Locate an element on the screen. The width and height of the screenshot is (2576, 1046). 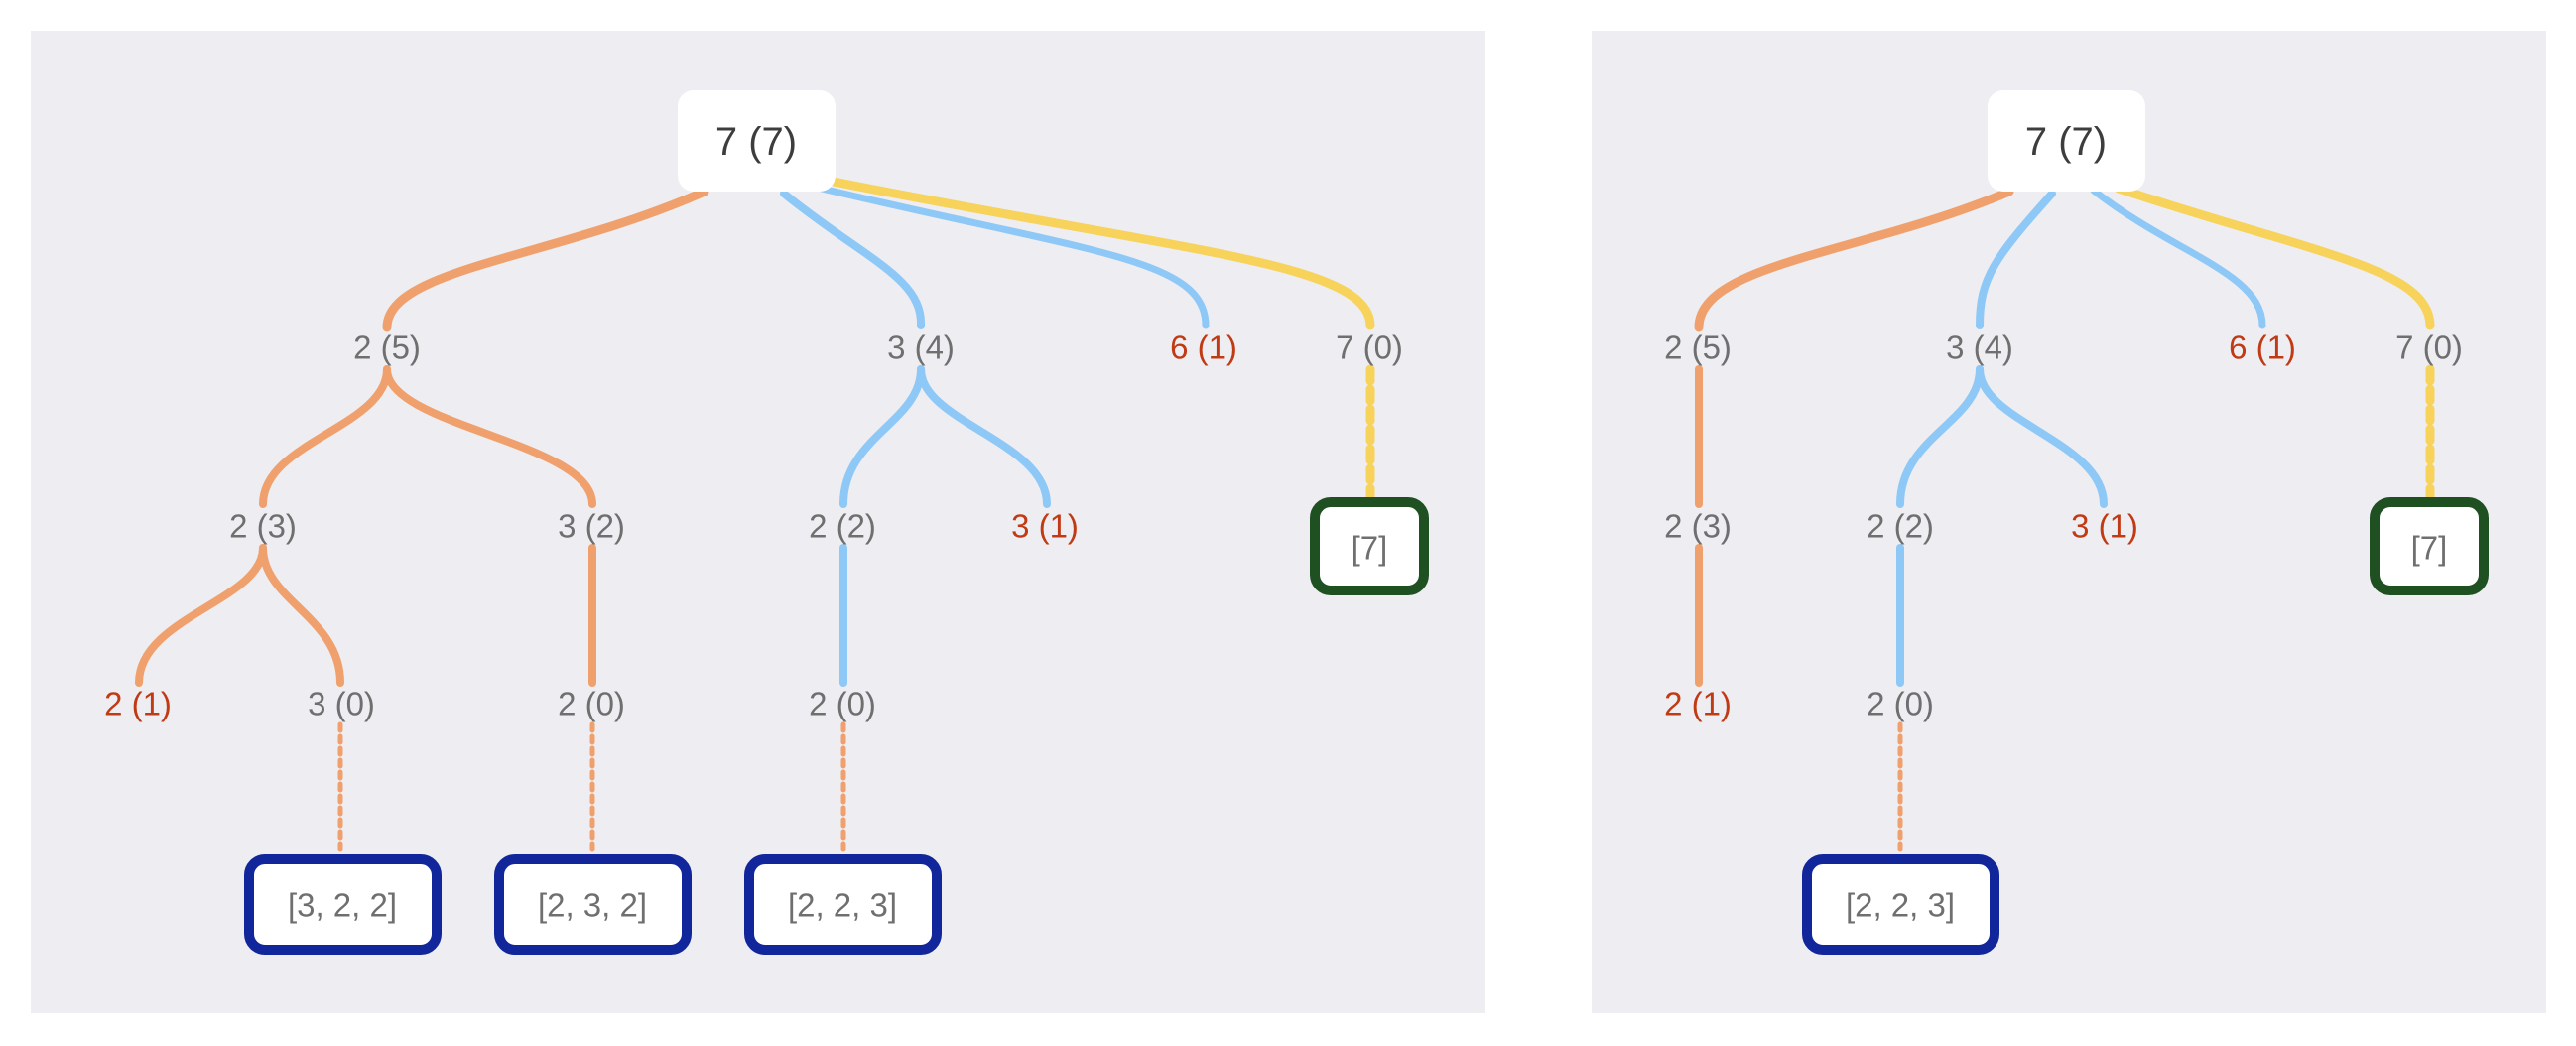
right-root-node: 7 (7) is located at coordinates (2067, 141).